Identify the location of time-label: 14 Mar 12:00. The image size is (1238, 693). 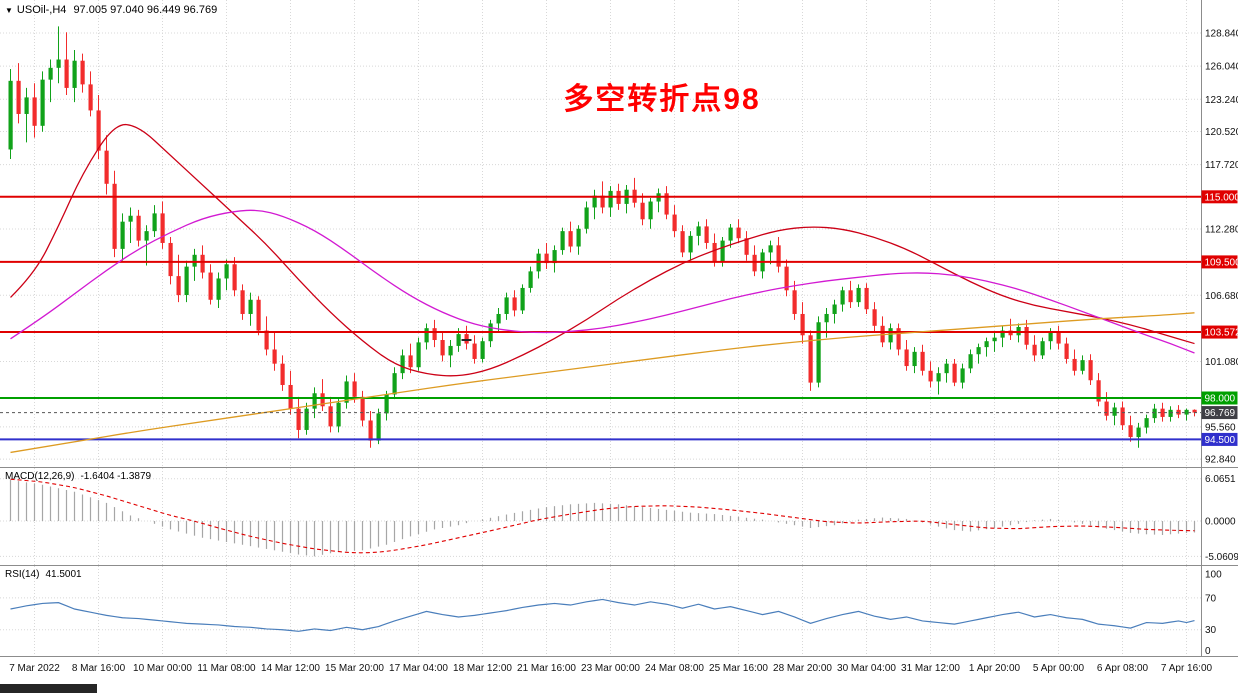
(290, 668).